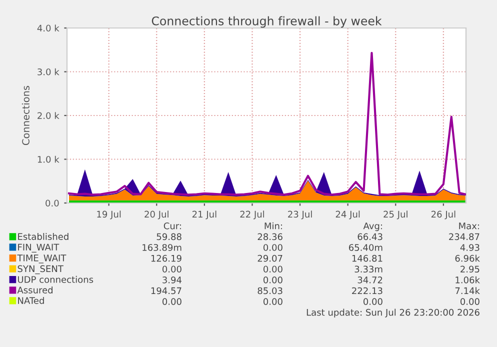  Describe the element at coordinates (169, 236) in the screenshot. I see `text: 59.88` at that location.